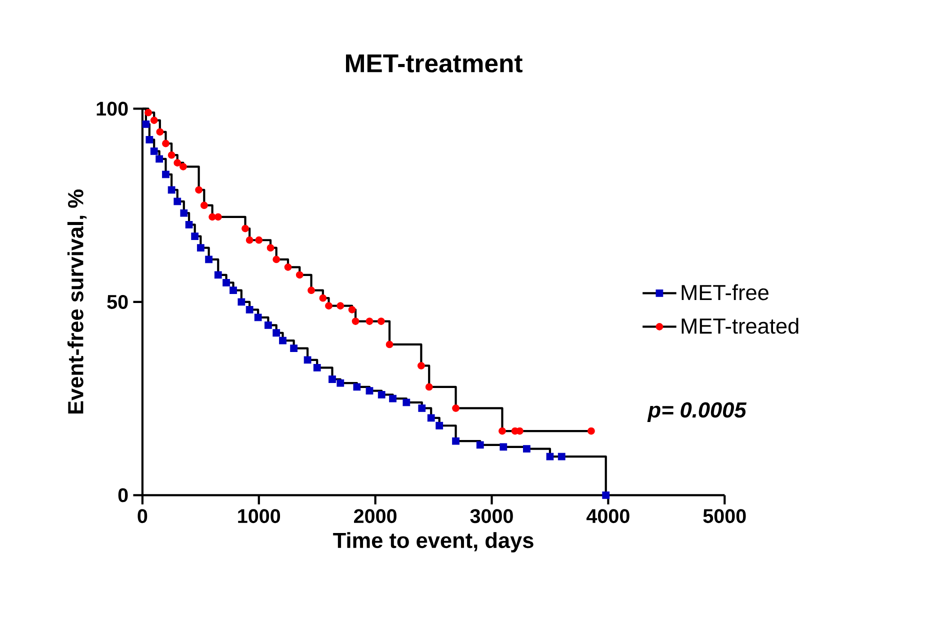 Image resolution: width=949 pixels, height=620 pixels. What do you see at coordinates (608, 516) in the screenshot?
I see `x-tick-label: 4000` at bounding box center [608, 516].